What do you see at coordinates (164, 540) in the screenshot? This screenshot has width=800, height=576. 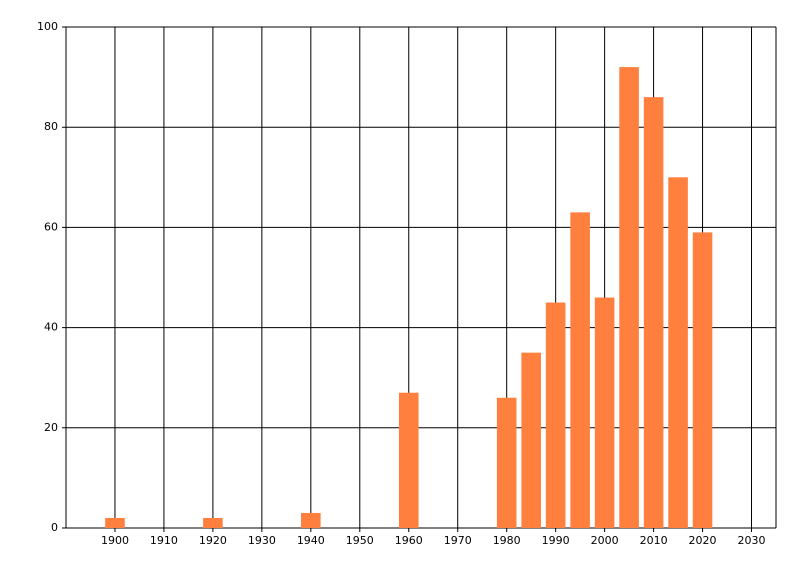 I see `x-tick-label: 1910` at bounding box center [164, 540].